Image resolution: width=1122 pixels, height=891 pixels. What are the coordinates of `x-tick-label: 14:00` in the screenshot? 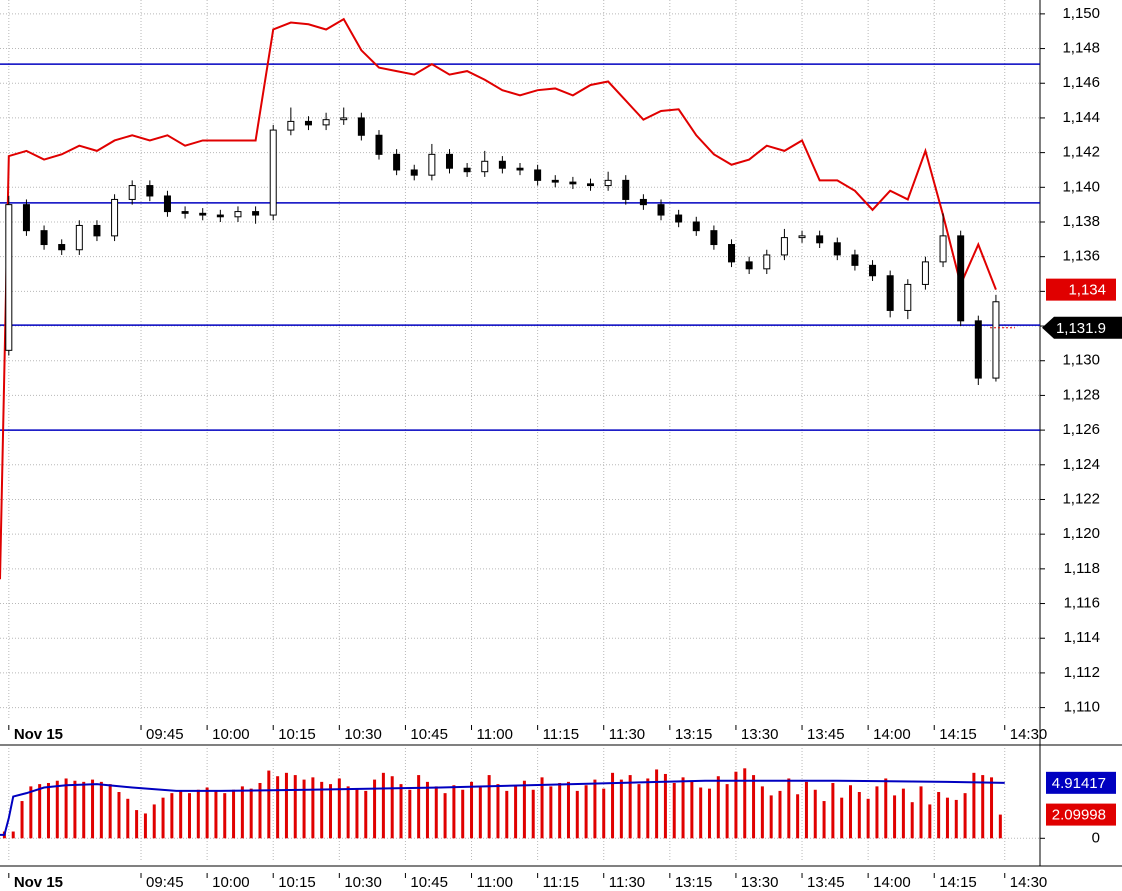 It's located at (892, 734).